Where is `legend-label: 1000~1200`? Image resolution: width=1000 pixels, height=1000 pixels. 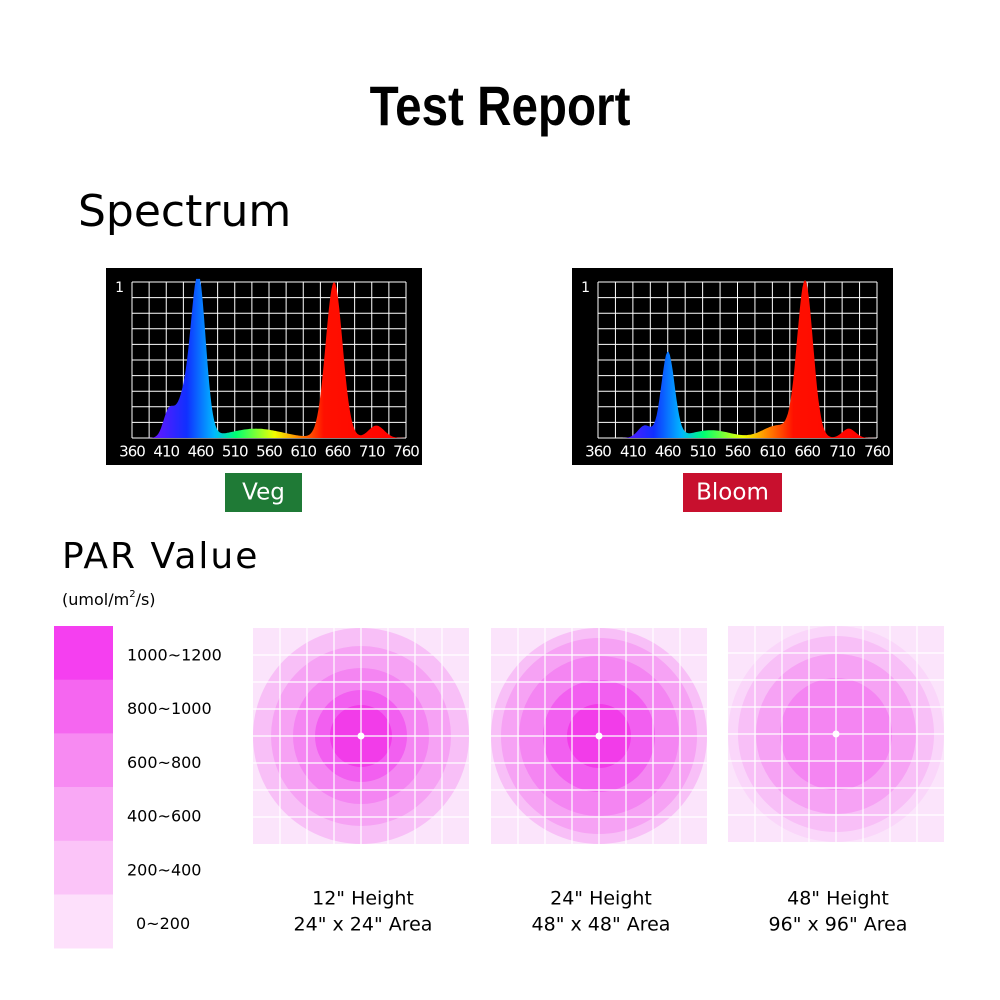
legend-label: 1000~1200 is located at coordinates (174, 655).